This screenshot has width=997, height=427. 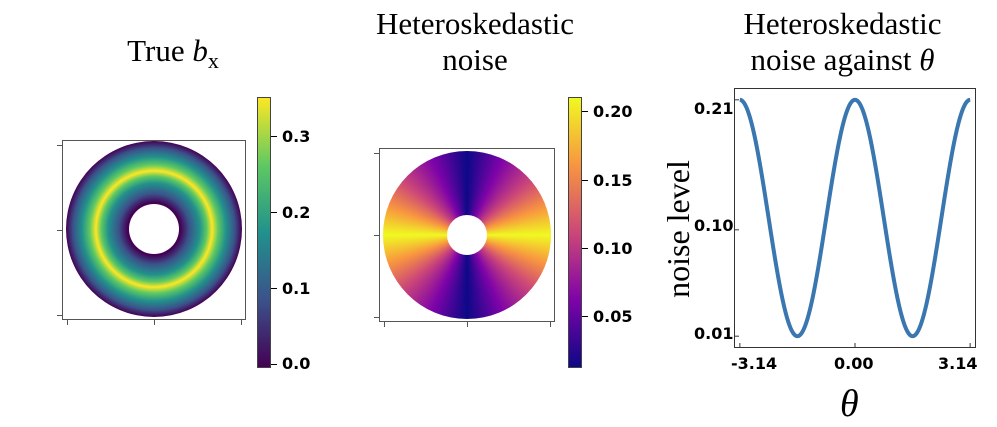 I want to click on panel3-xtick-label: 0.00, so click(x=854, y=363).